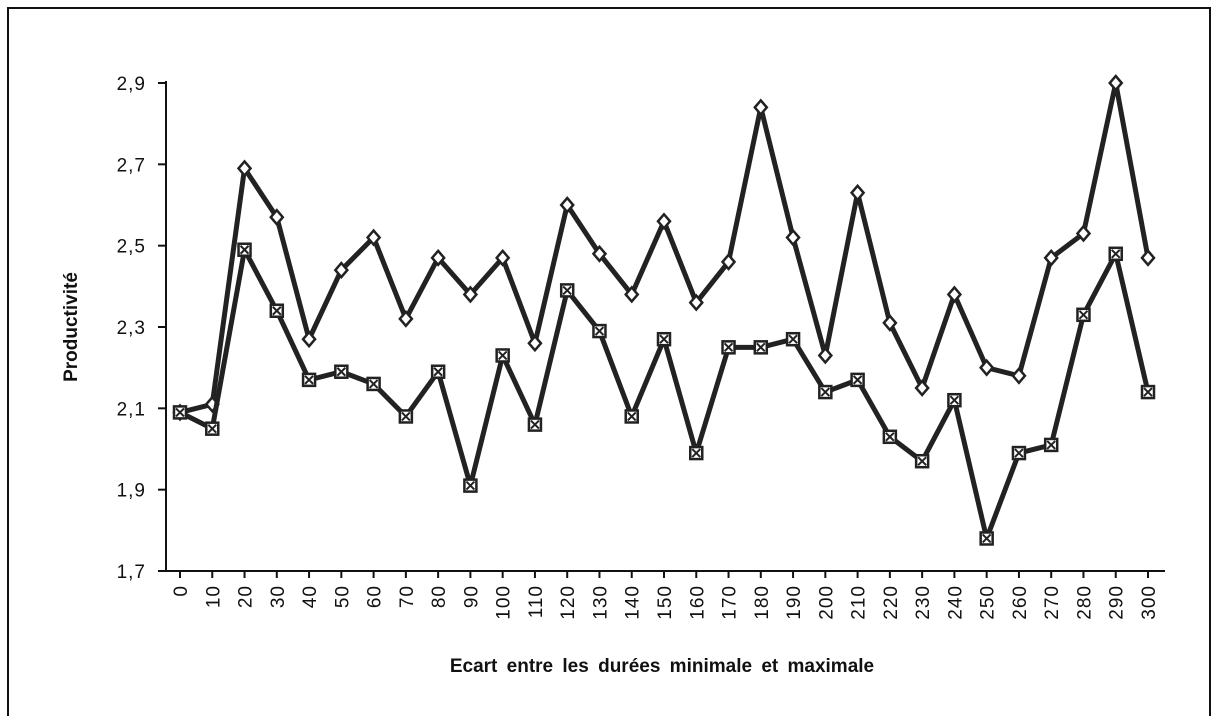 The image size is (1221, 716). I want to click on x-tick-label: 140, so click(633, 602).